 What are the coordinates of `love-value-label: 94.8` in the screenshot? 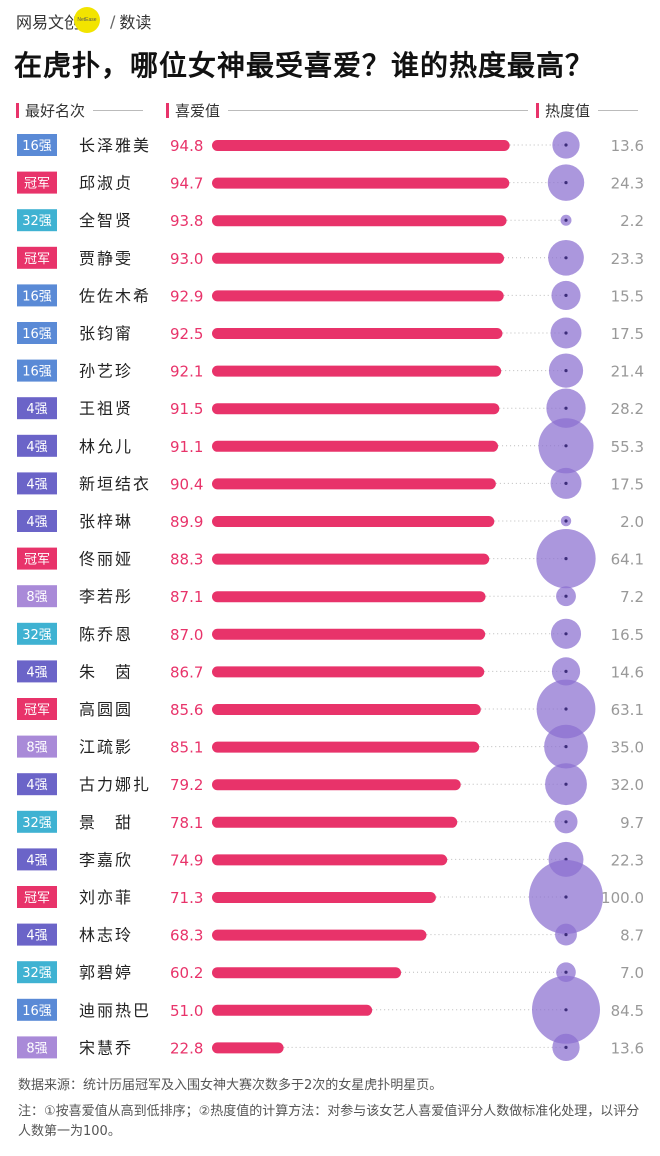 It's located at (186, 146).